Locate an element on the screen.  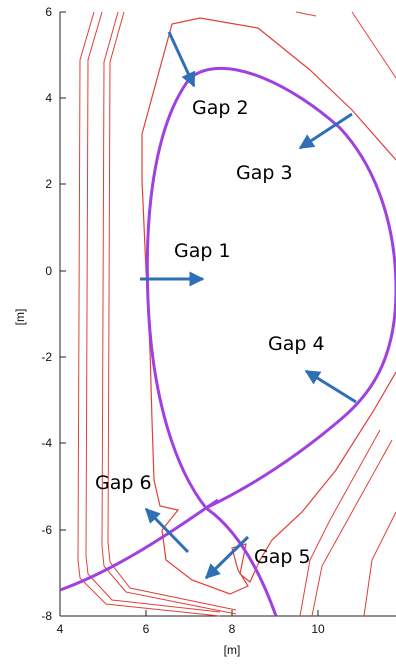
separatrix-leg-left is located at coordinates (133, 549).